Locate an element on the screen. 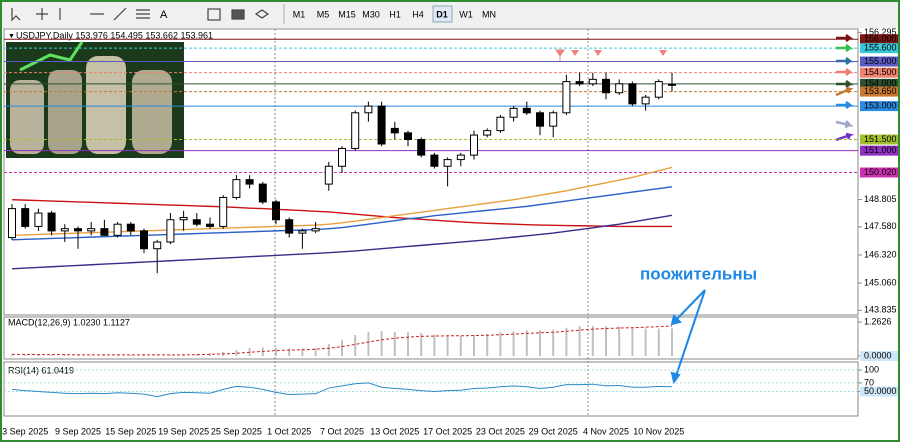 The image size is (900, 442). y-tick-label: 143.835 is located at coordinates (880, 310).